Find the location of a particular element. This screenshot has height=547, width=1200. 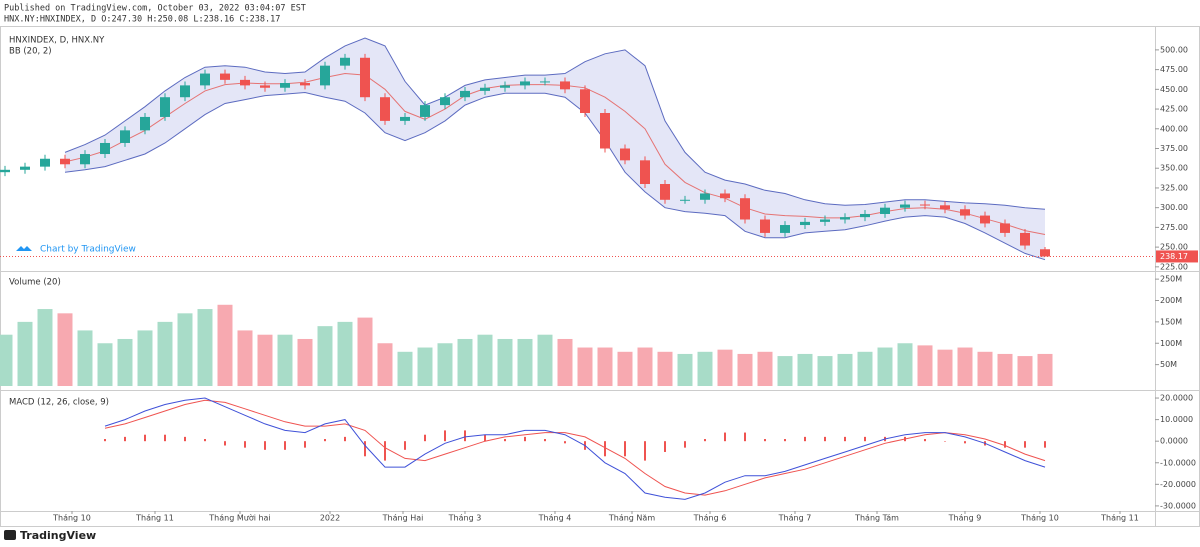

macd-legend: MACD (12, 26, close, 9) is located at coordinates (59, 403).